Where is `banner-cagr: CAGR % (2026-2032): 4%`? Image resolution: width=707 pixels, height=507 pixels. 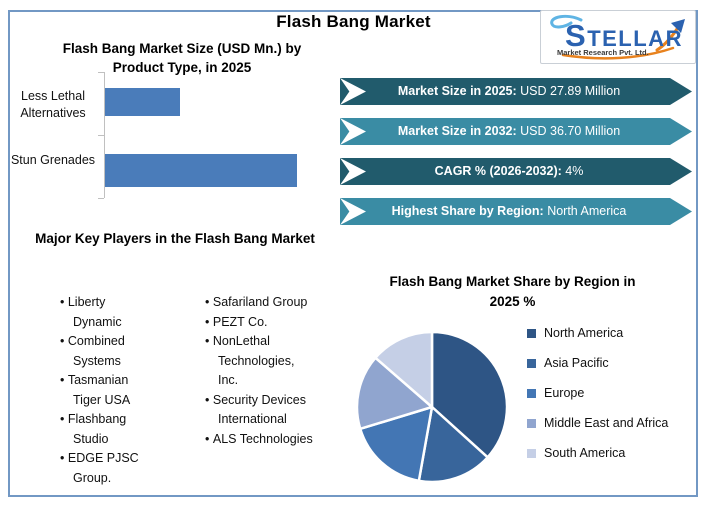 banner-cagr: CAGR % (2026-2032): 4% is located at coordinates (516, 171).